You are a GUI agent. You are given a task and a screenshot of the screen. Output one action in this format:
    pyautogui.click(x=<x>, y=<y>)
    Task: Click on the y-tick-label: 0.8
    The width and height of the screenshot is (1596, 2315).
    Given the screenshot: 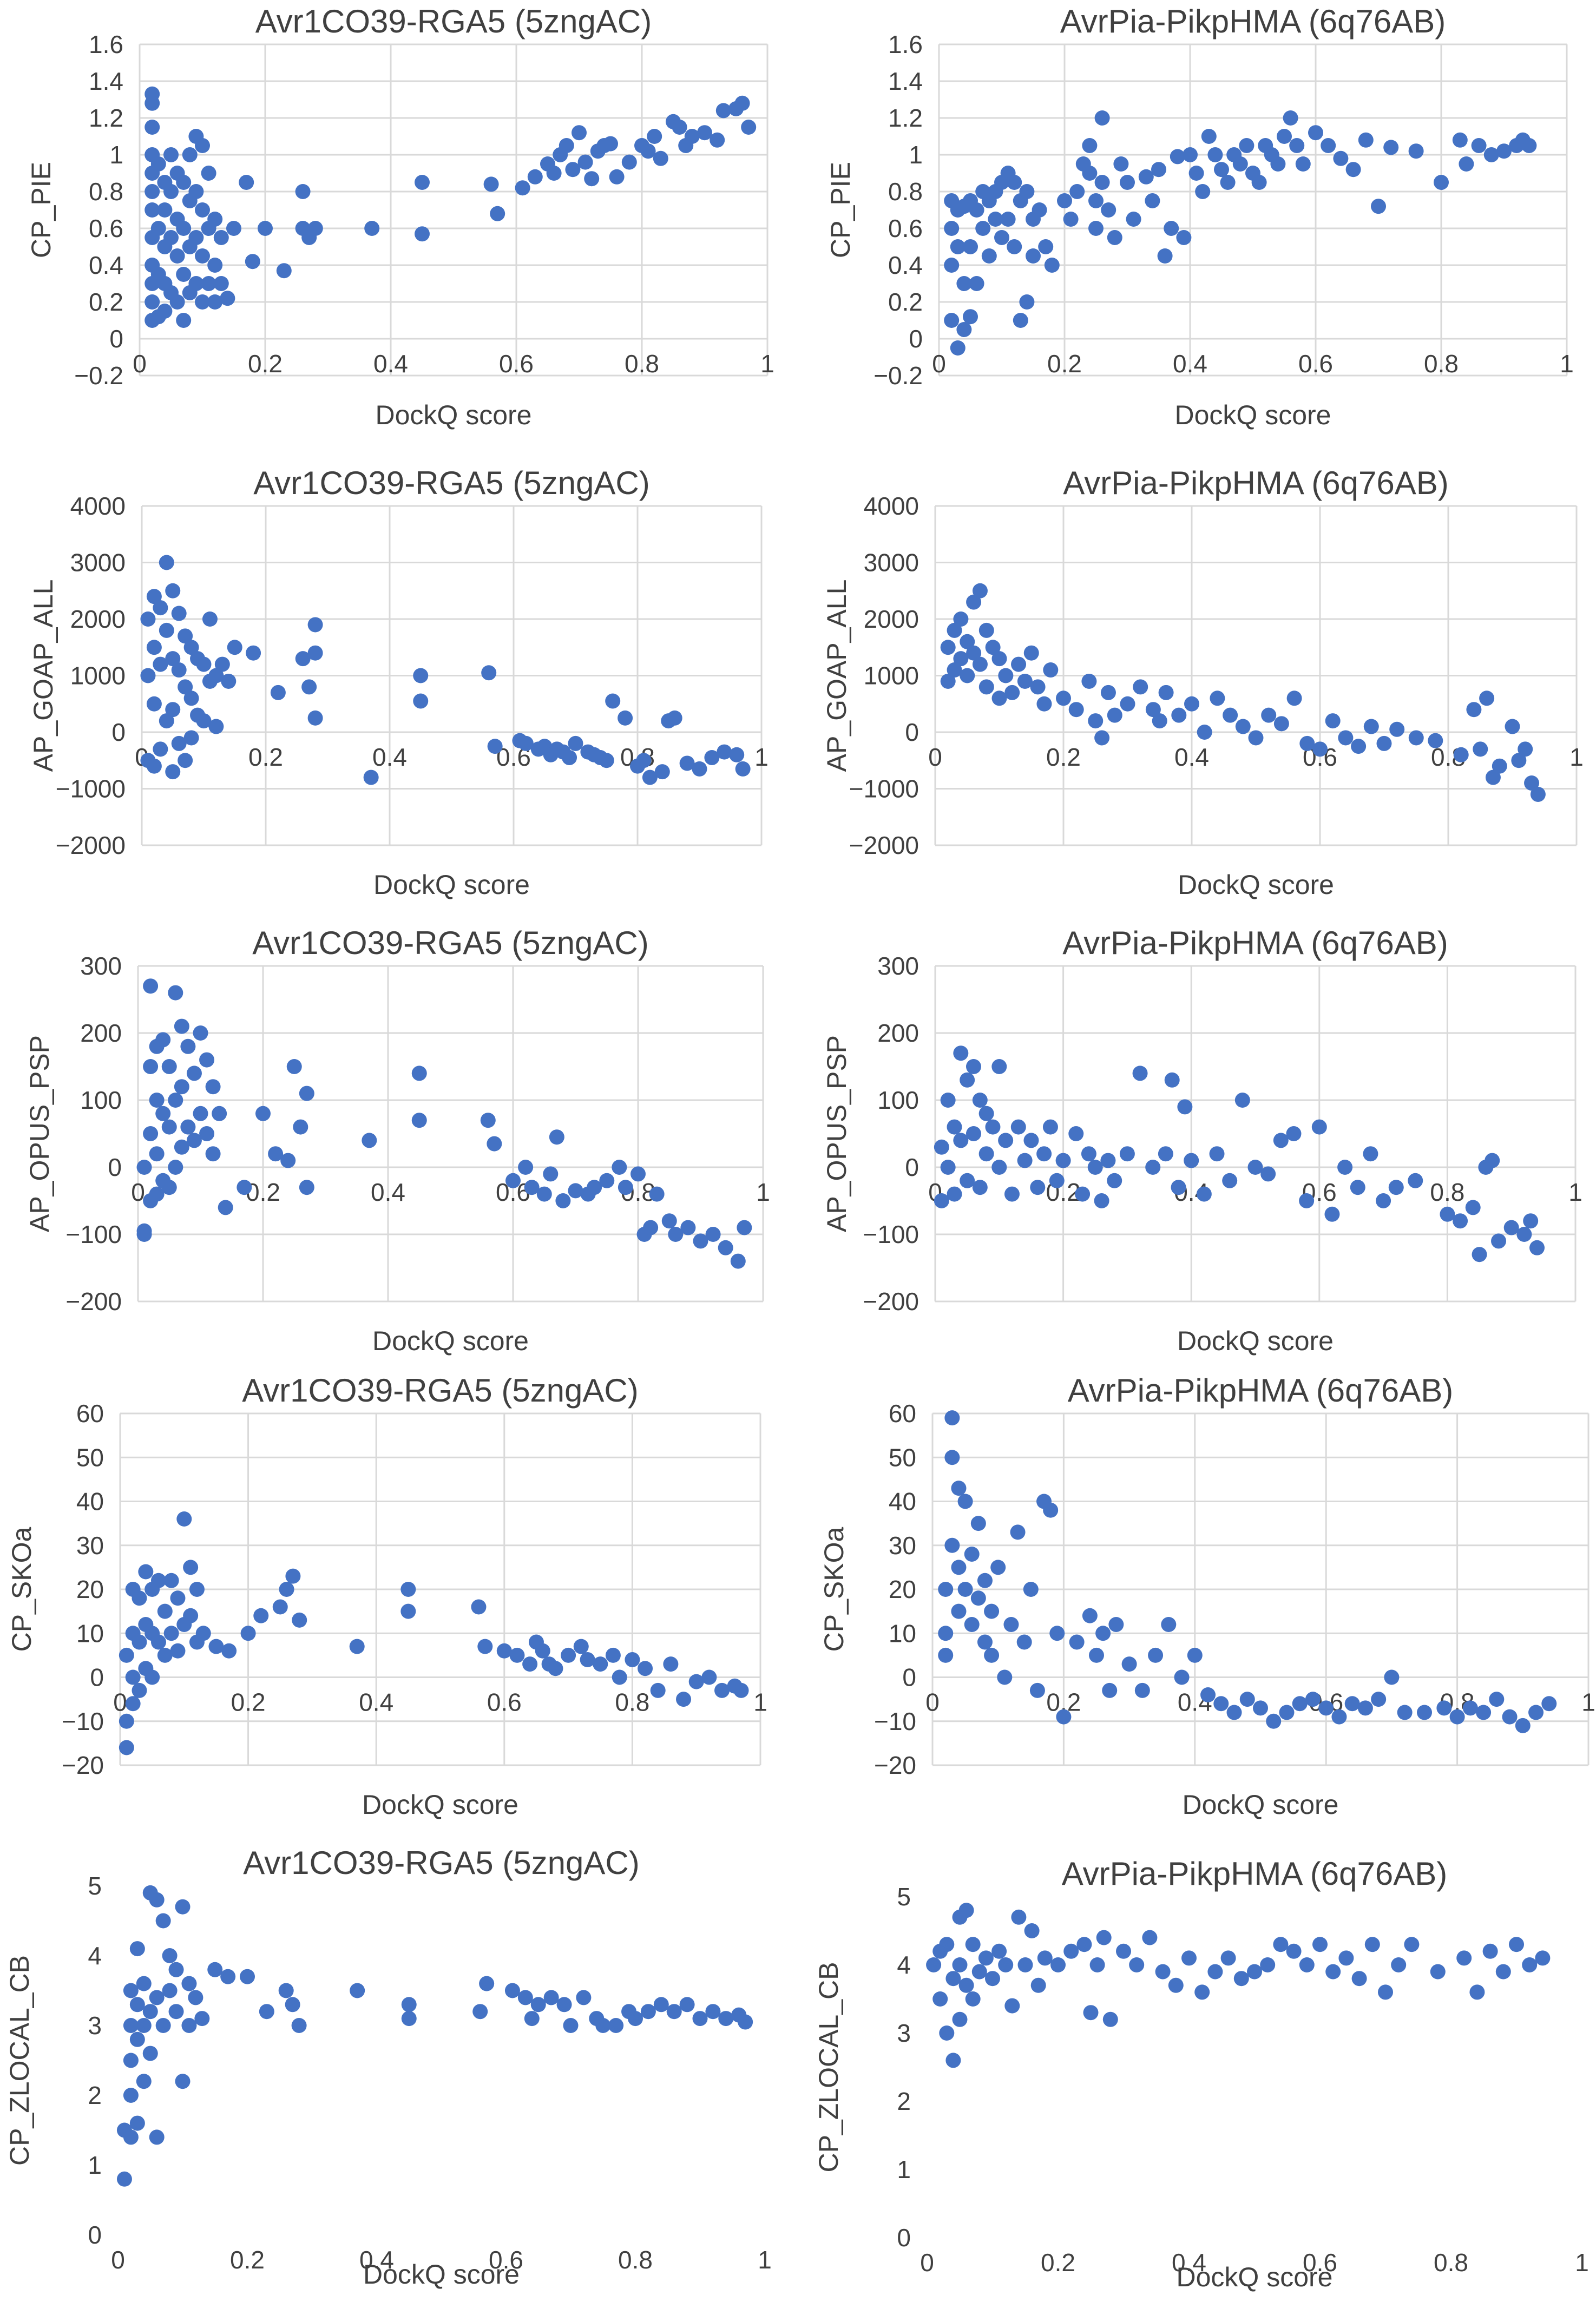 What is the action you would take?
    pyautogui.click(x=106, y=192)
    